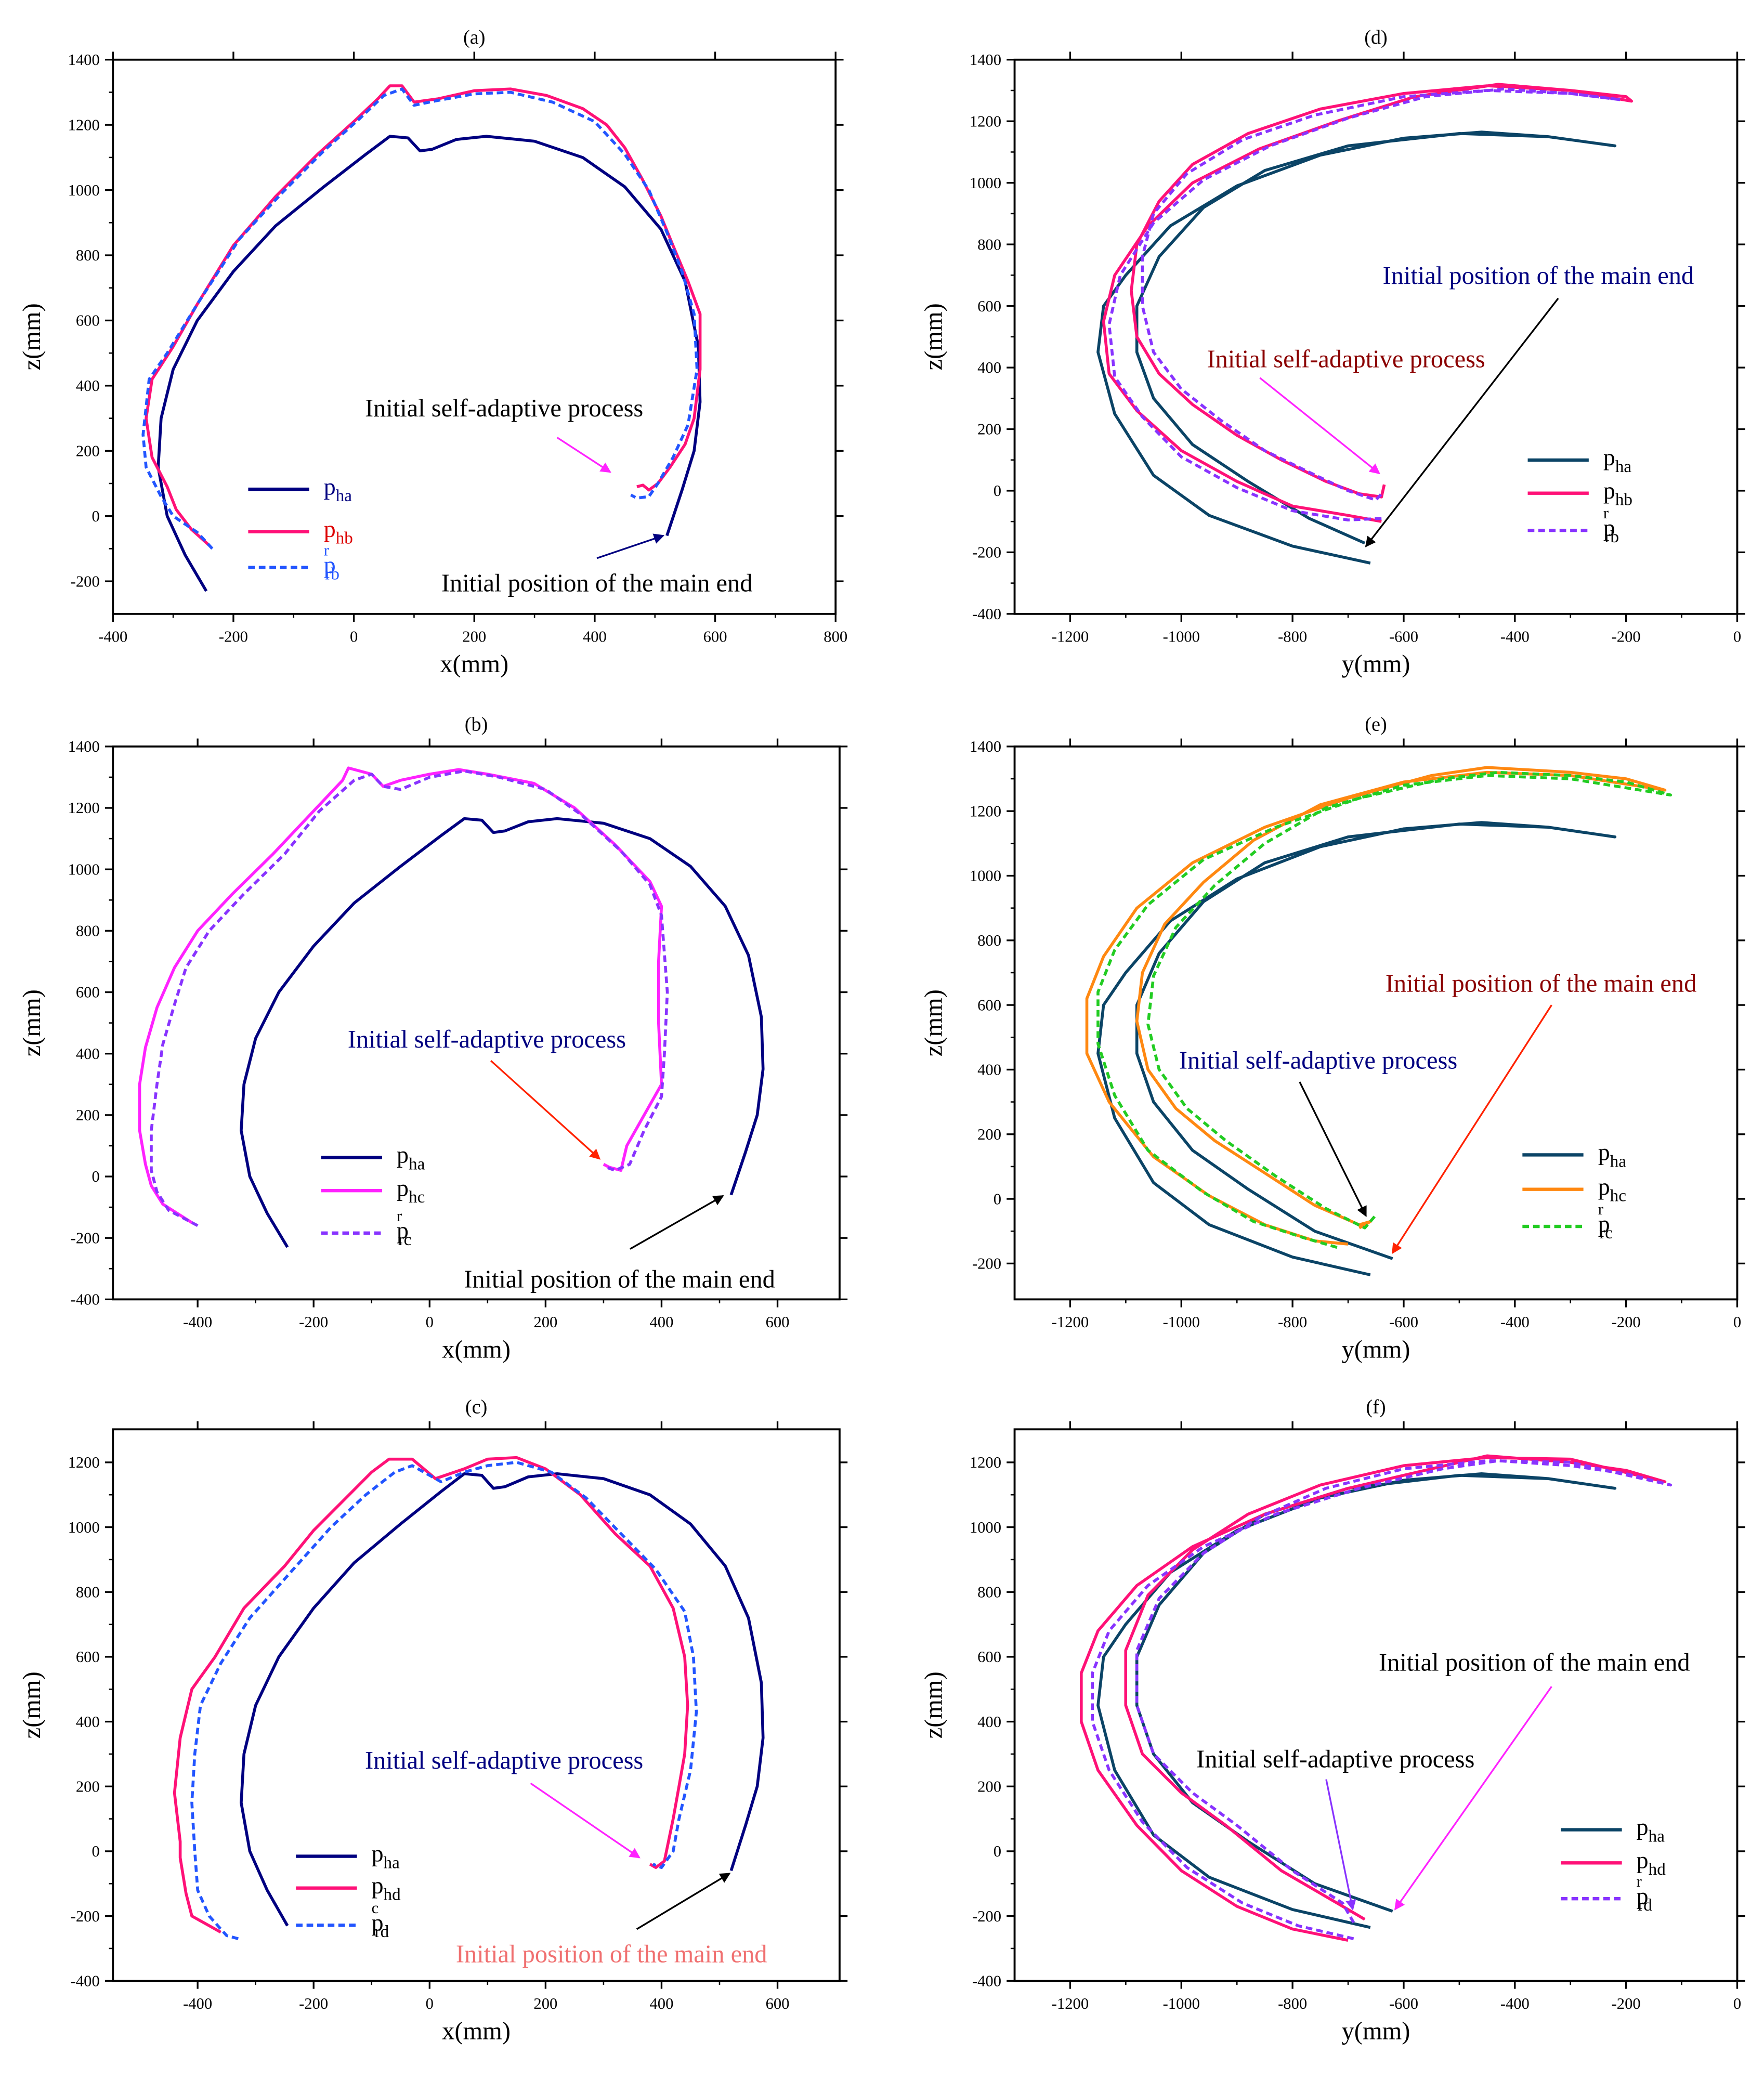  I want to click on panel-title: (f), so click(1376, 1407).